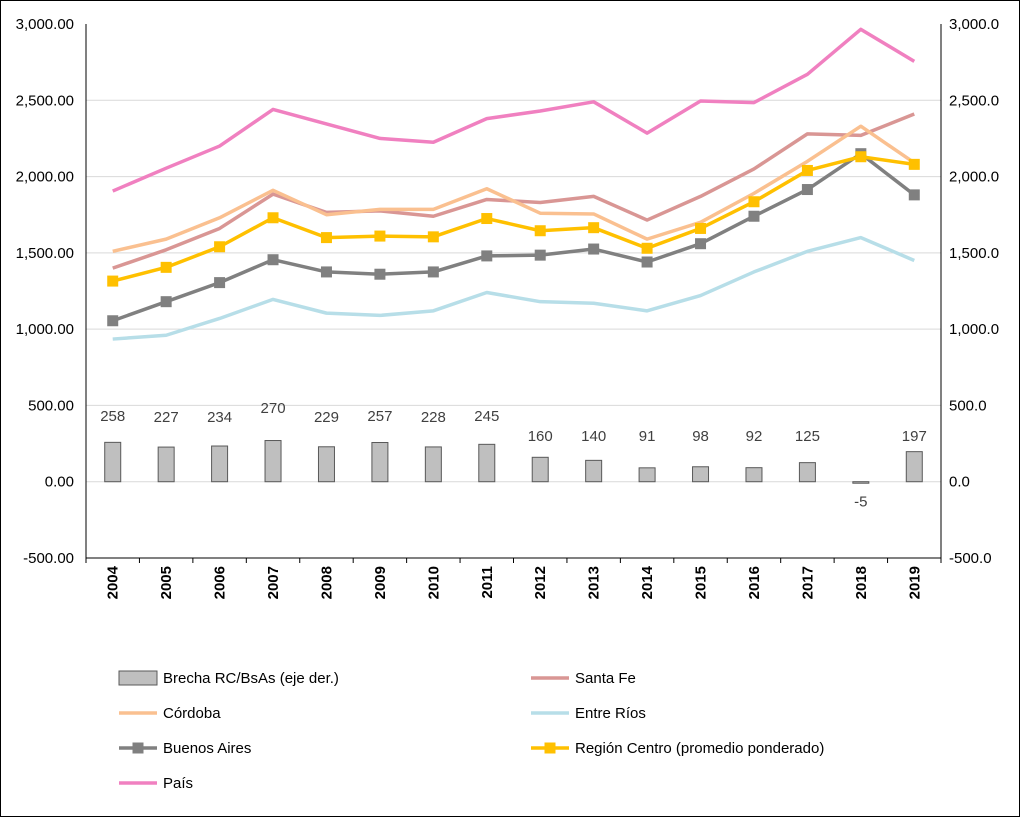  What do you see at coordinates (433, 417) in the screenshot?
I see `bar-data-label: 228` at bounding box center [433, 417].